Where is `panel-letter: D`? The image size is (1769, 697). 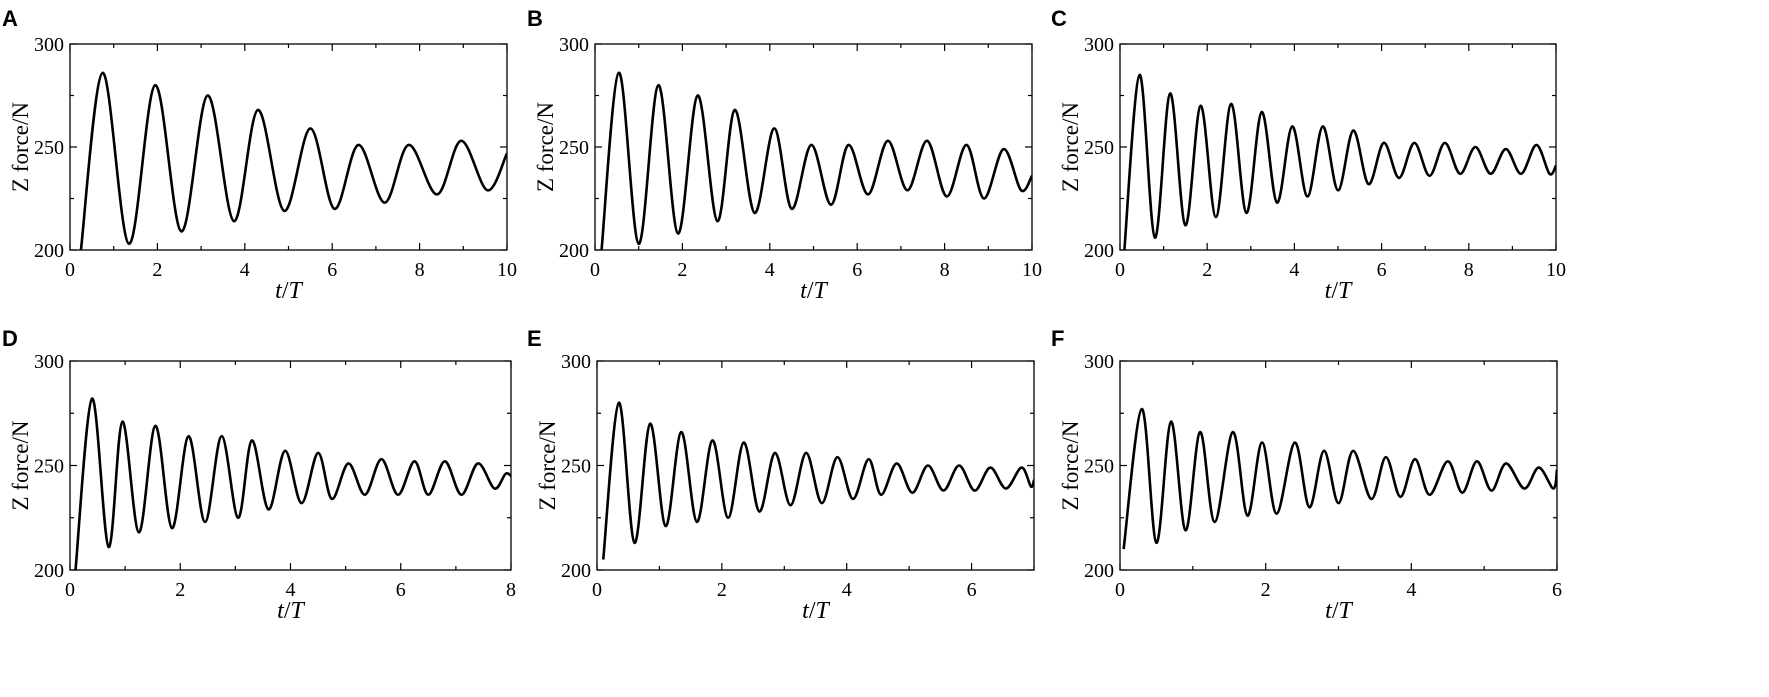 panel-letter: D is located at coordinates (10, 338).